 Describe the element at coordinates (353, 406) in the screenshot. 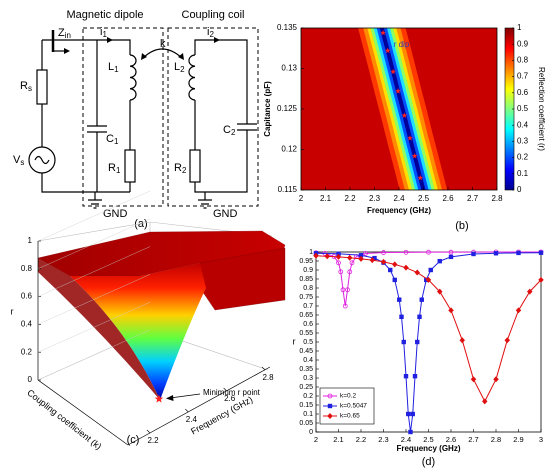

I see `legend-label: k=0.5047` at that location.